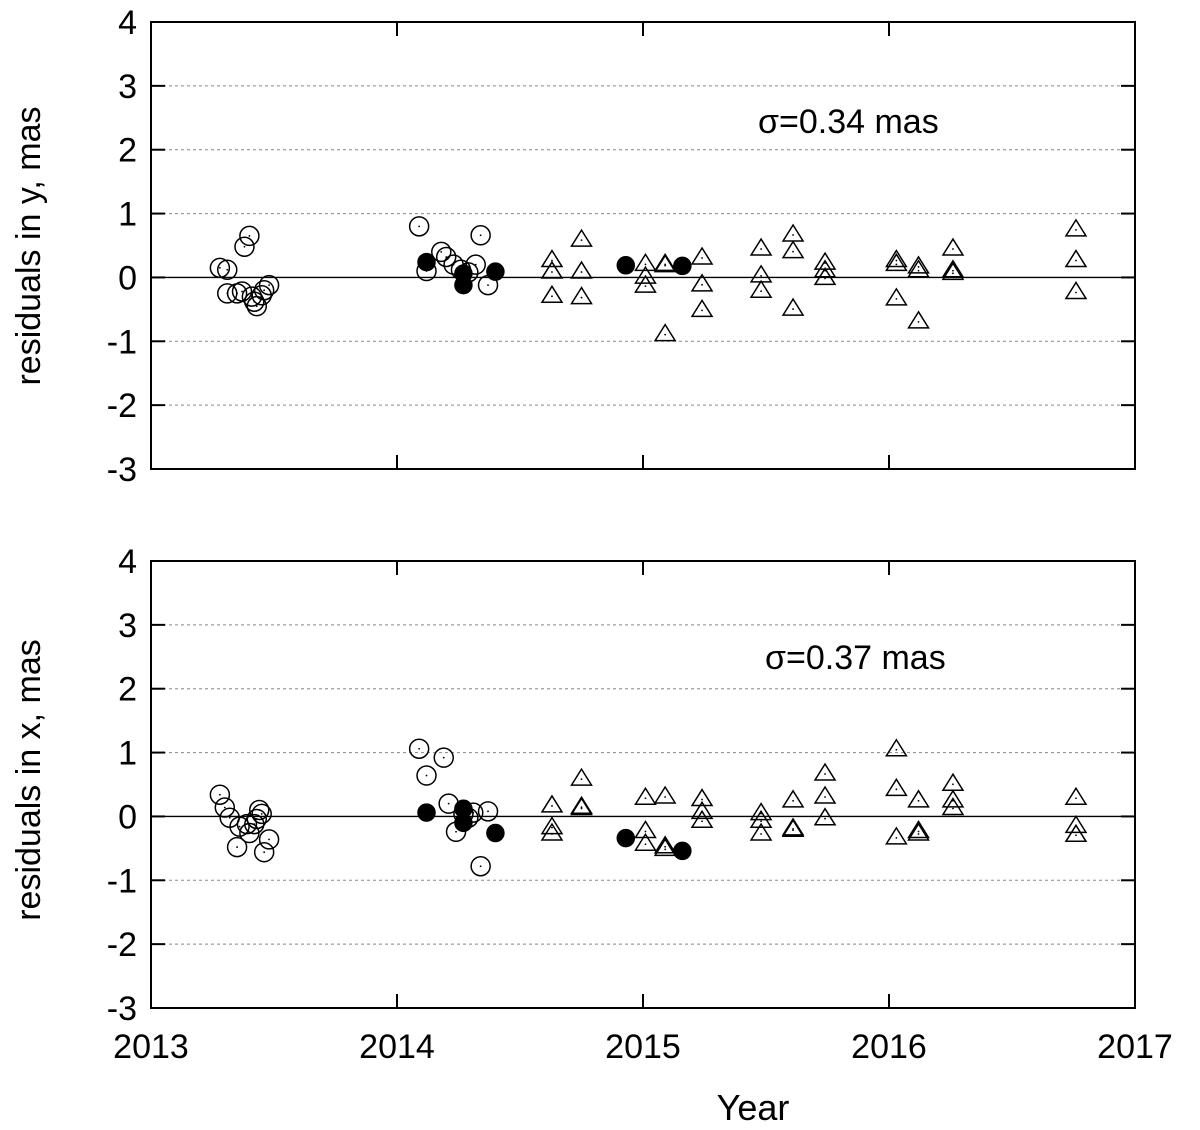  Describe the element at coordinates (426, 812) in the screenshot. I see `bottom-filled-circle-point` at that location.